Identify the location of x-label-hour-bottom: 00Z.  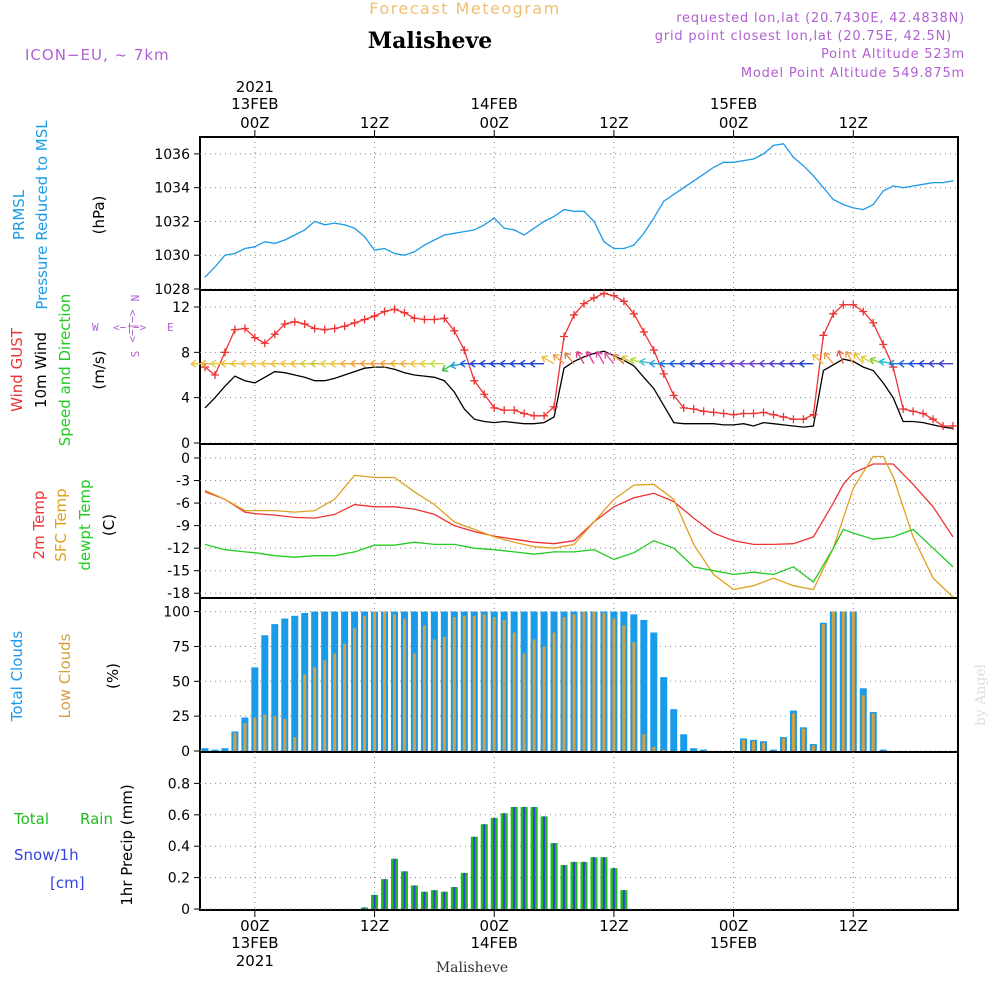
(494, 926).